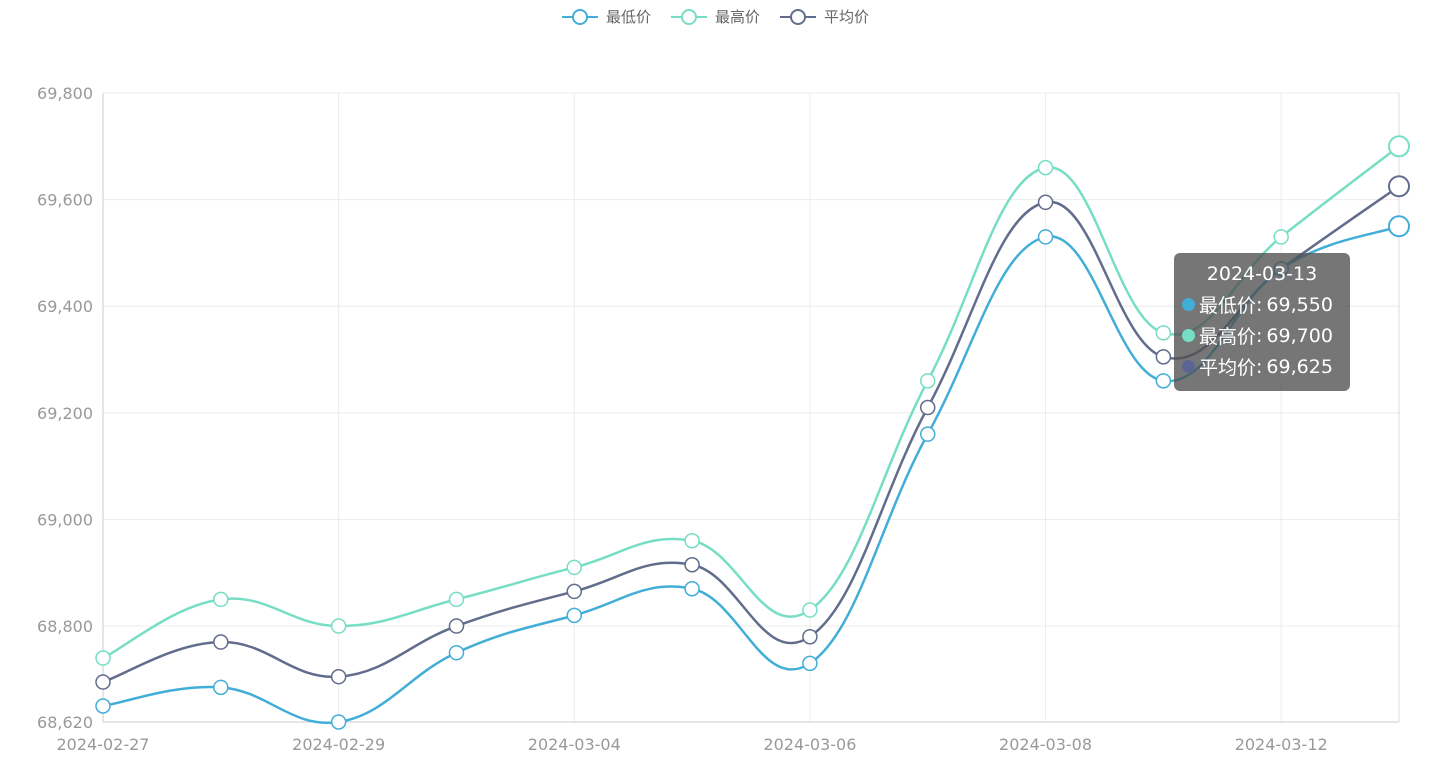 Image resolution: width=1429 pixels, height=767 pixels. Describe the element at coordinates (65, 413) in the screenshot. I see `y-tick-label: 69,200` at that location.